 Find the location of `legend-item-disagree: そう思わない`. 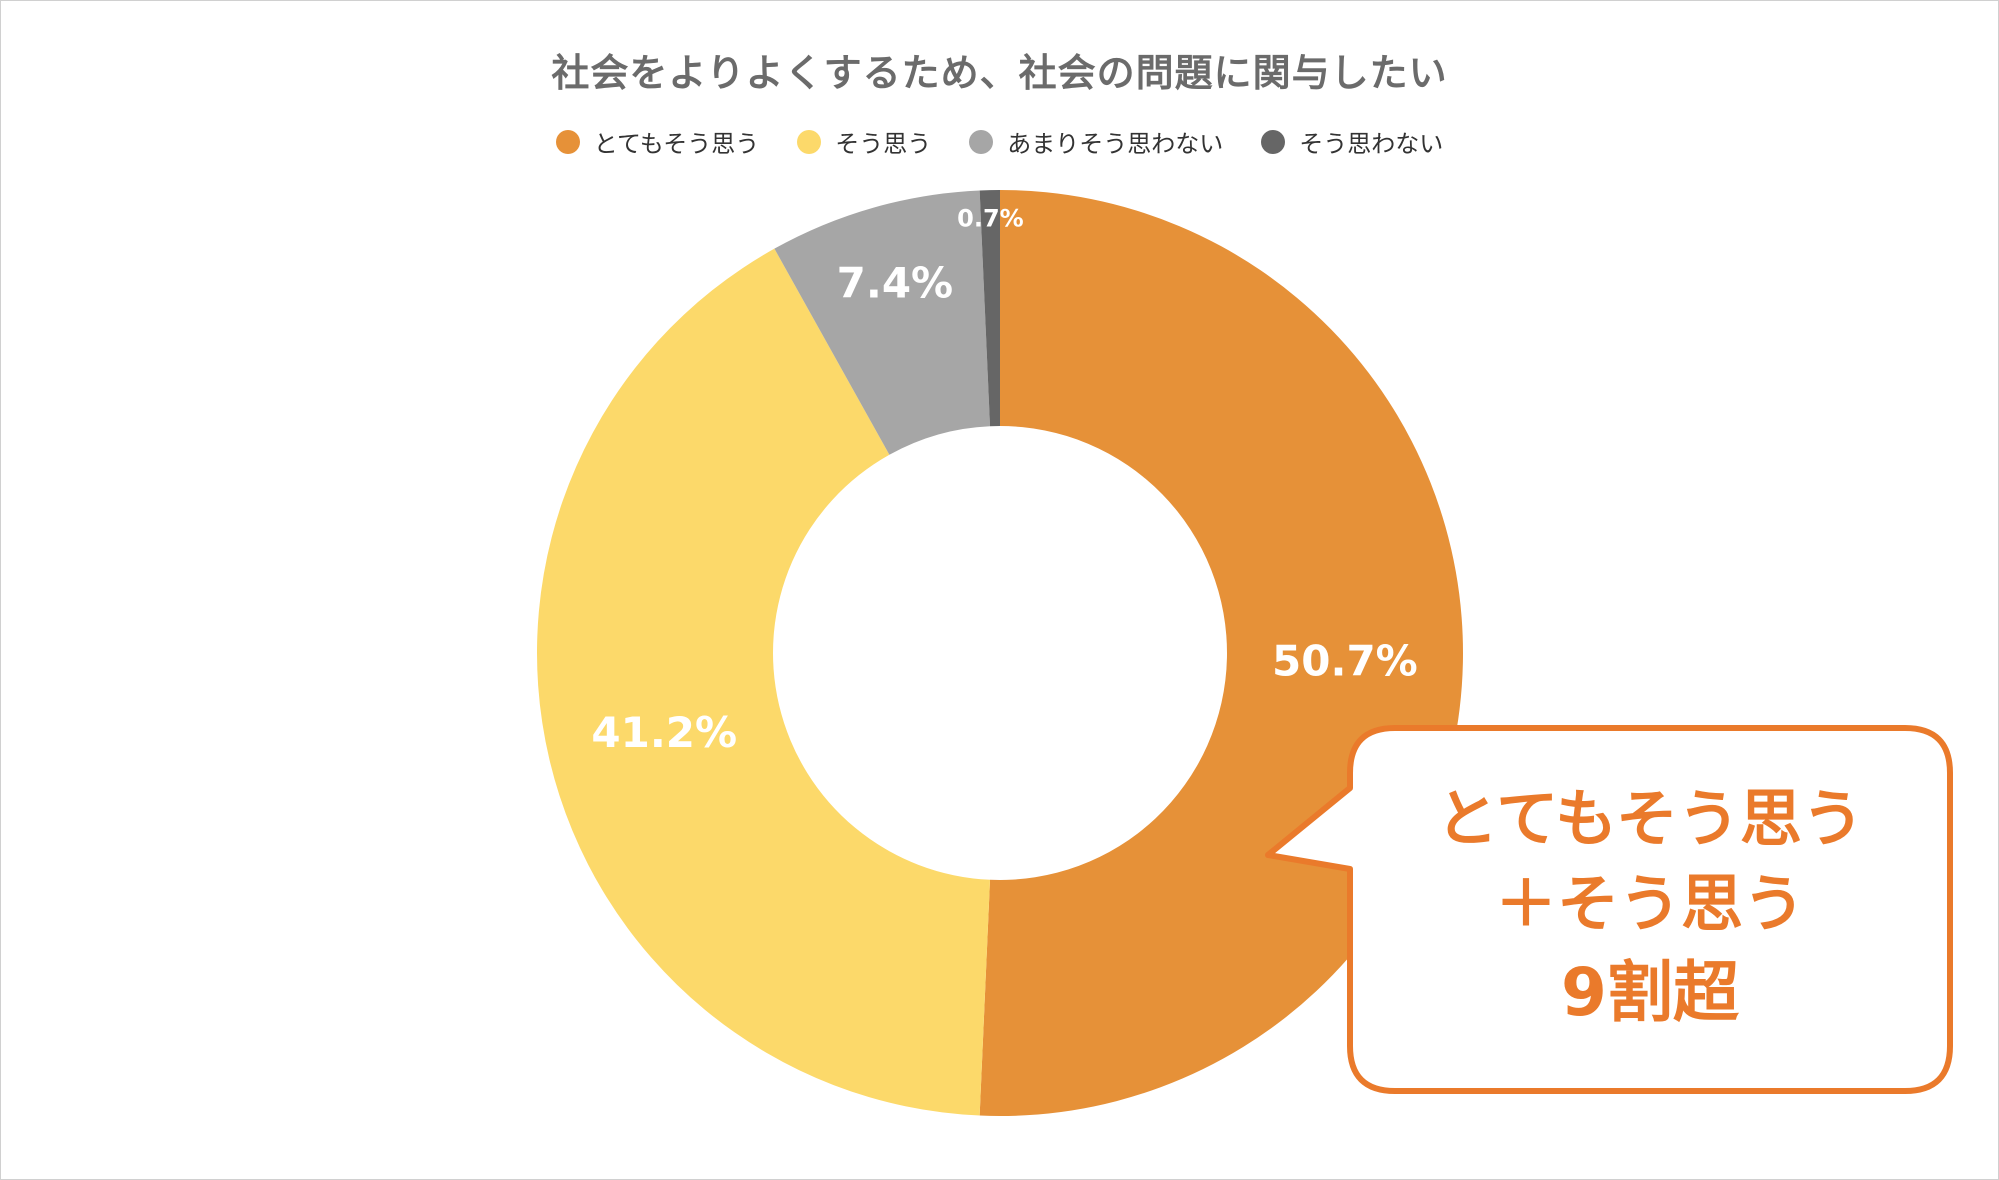

legend-item-disagree: そう思わない is located at coordinates (1352, 141).